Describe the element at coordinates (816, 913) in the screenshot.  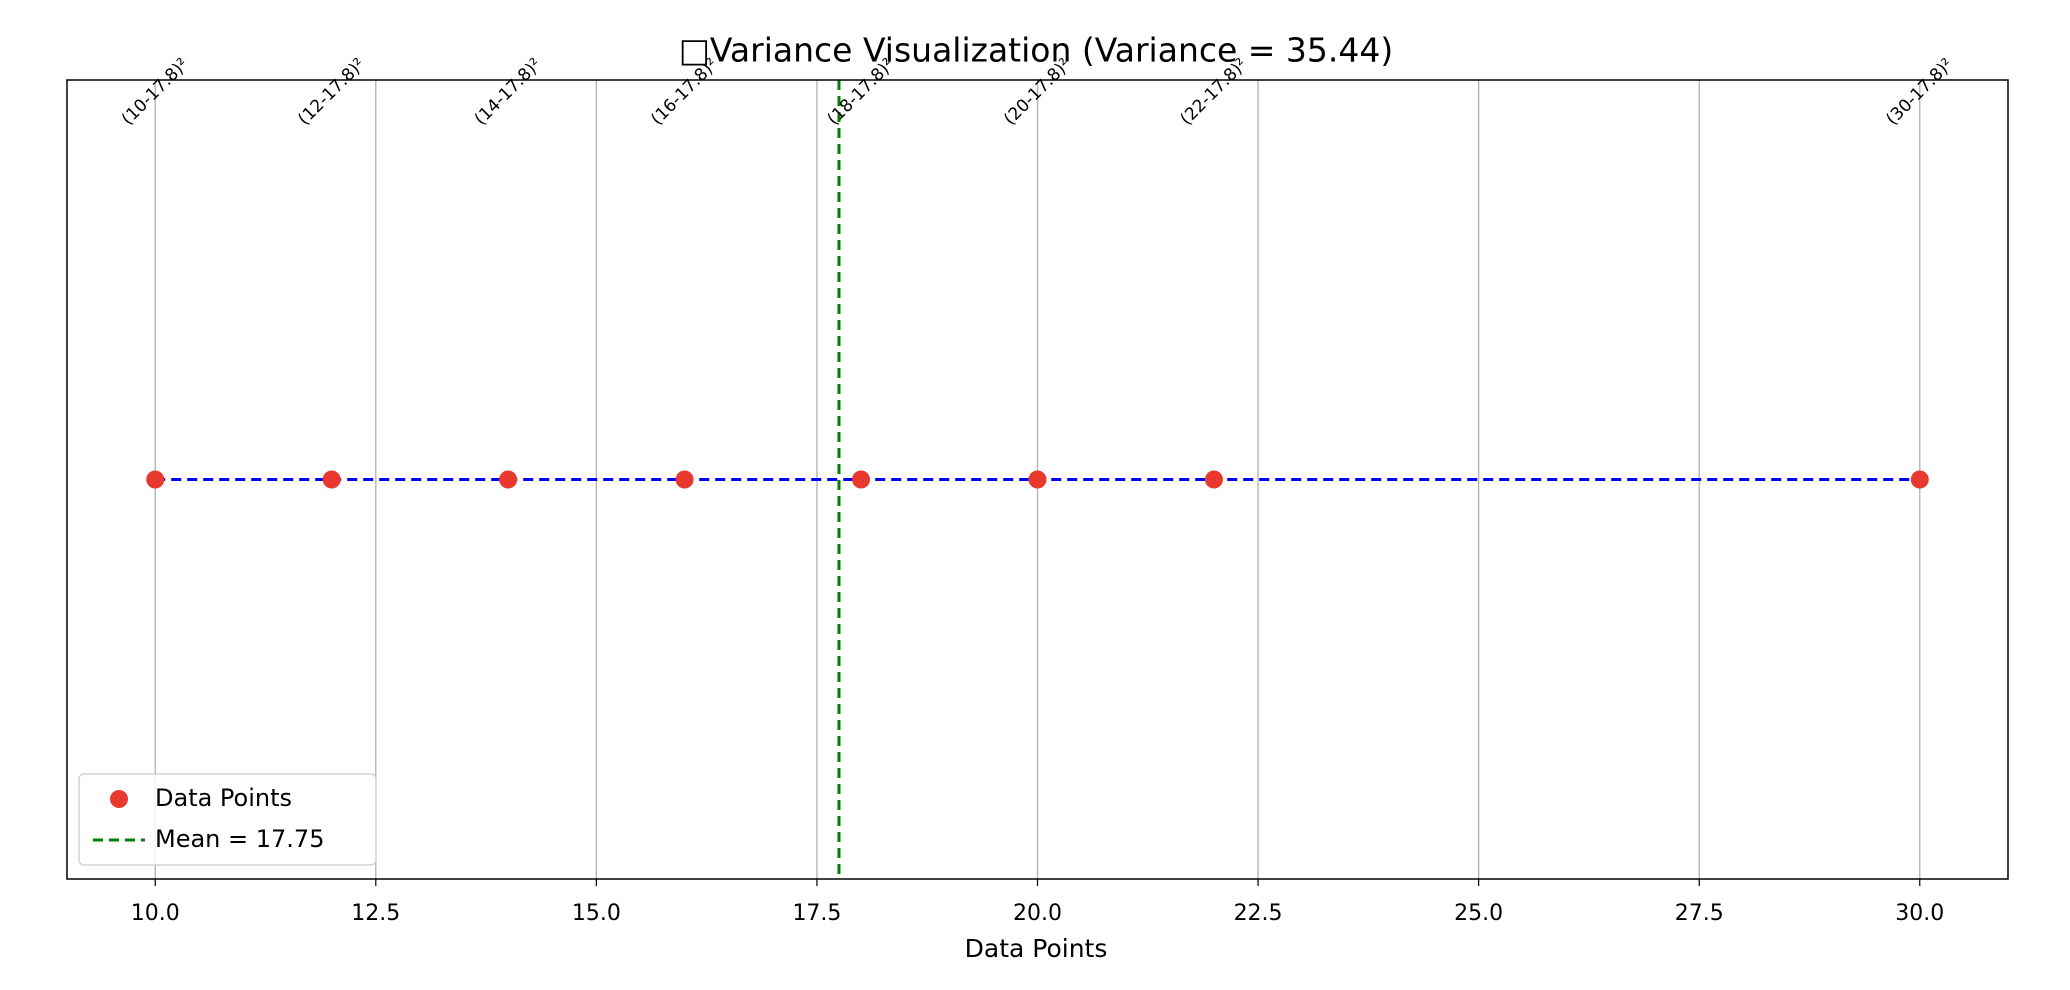
I see `x-tick-label: 17.5` at that location.